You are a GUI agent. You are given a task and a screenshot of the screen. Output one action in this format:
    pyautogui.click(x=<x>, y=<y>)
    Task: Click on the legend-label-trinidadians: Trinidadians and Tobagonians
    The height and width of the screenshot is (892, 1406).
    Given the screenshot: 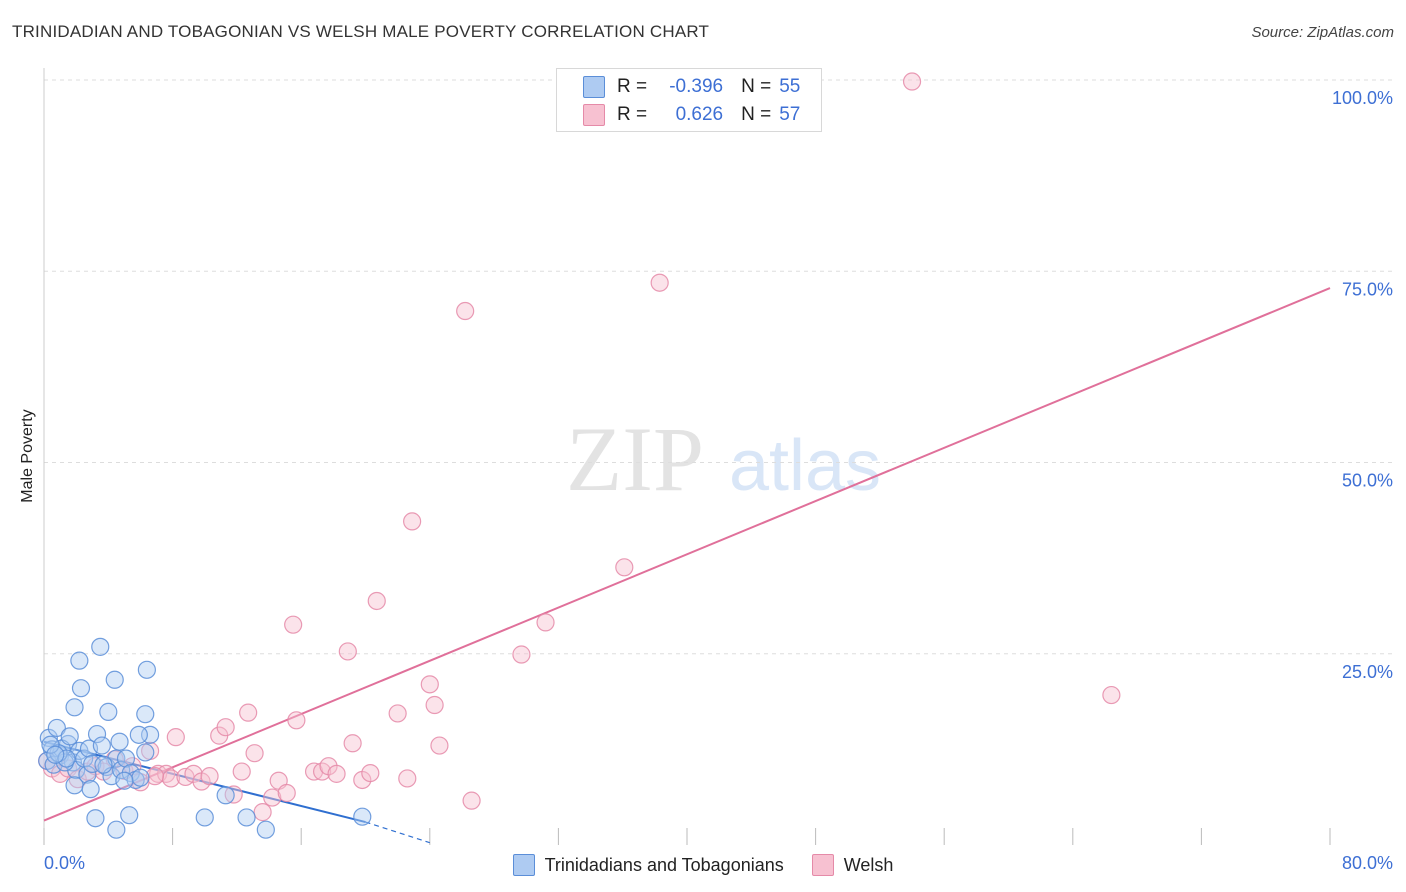 What is the action you would take?
    pyautogui.click(x=664, y=864)
    